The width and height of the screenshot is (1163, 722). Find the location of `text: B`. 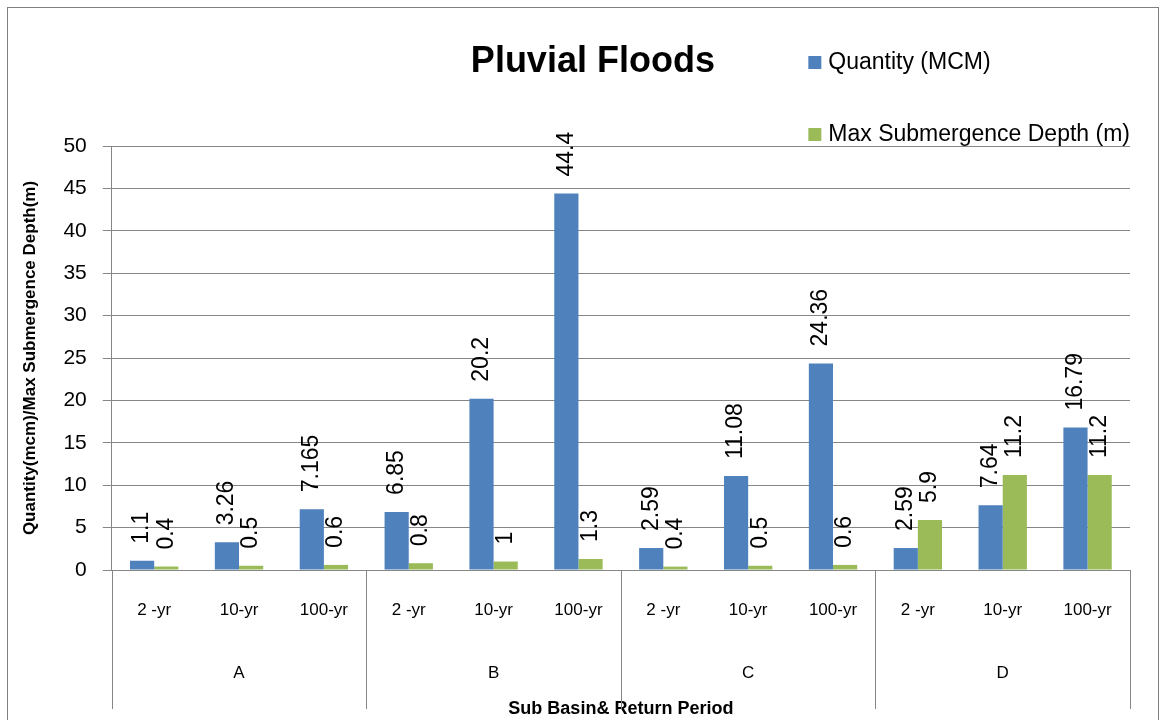

text: B is located at coordinates (493, 672).